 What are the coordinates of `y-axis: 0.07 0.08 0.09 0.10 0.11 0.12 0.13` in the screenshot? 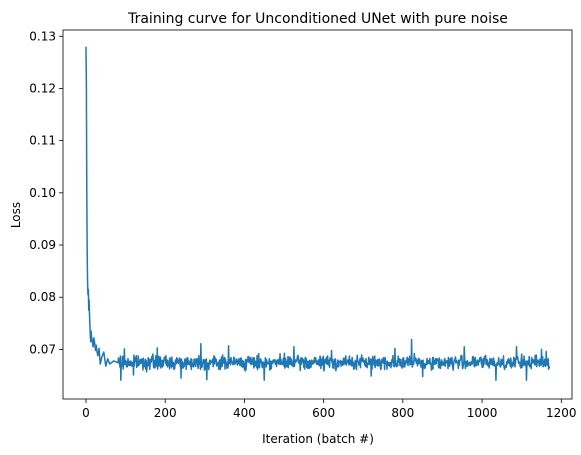 It's located at (46, 192).